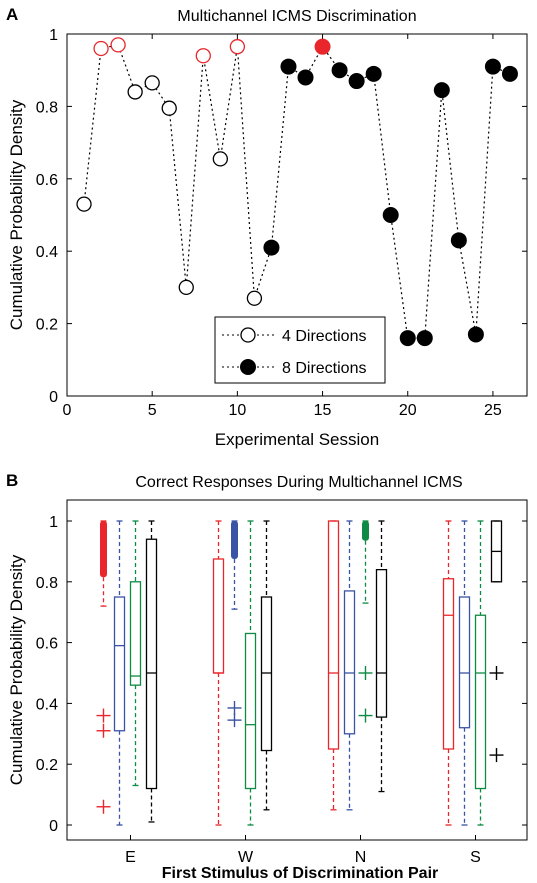  What do you see at coordinates (248, 367) in the screenshot?
I see `legend-8dir-marker` at bounding box center [248, 367].